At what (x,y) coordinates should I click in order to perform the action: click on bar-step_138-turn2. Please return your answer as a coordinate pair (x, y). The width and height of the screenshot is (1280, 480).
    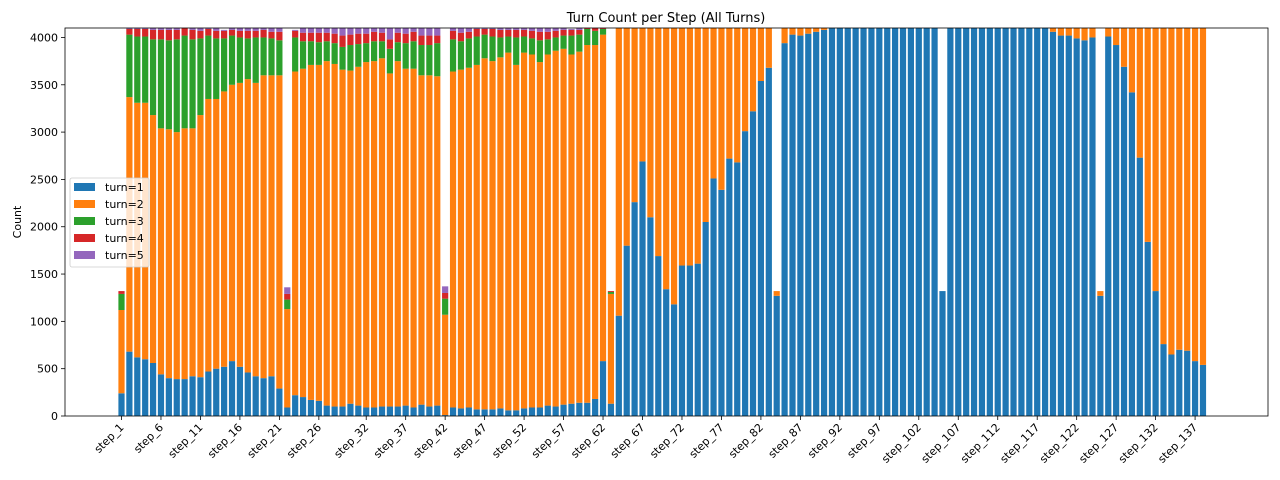
    Looking at the image, I should click on (1203, 196).